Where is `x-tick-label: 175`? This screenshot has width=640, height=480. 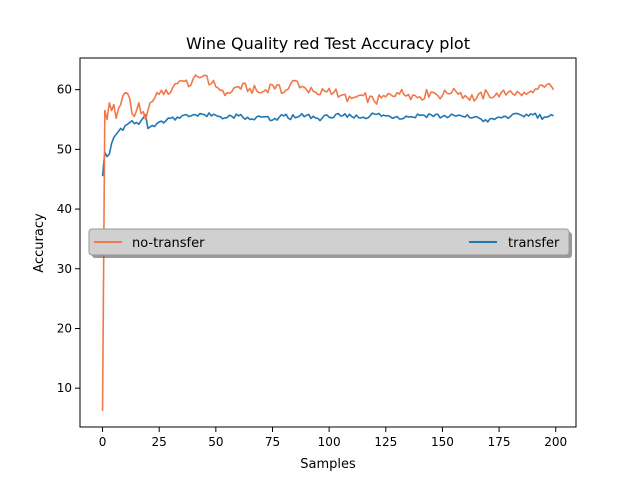
x-tick-label: 175 is located at coordinates (499, 442).